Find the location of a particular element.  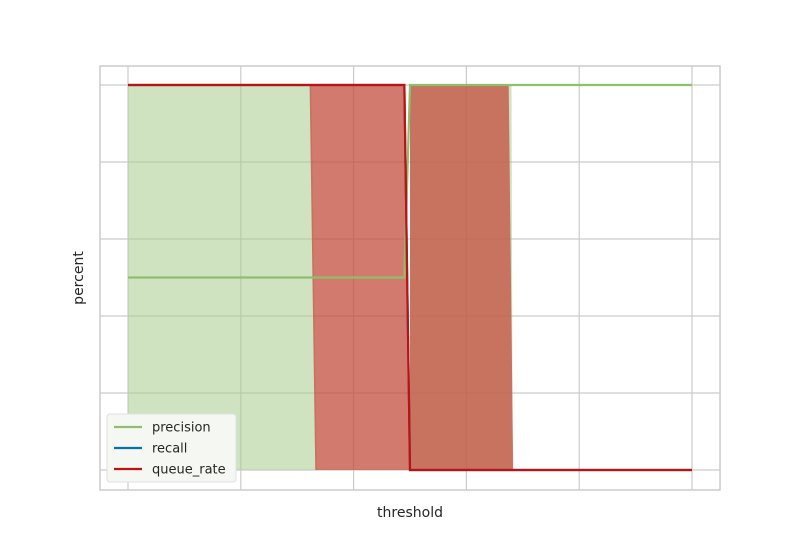

x-axis-label: threshold is located at coordinates (410, 513).